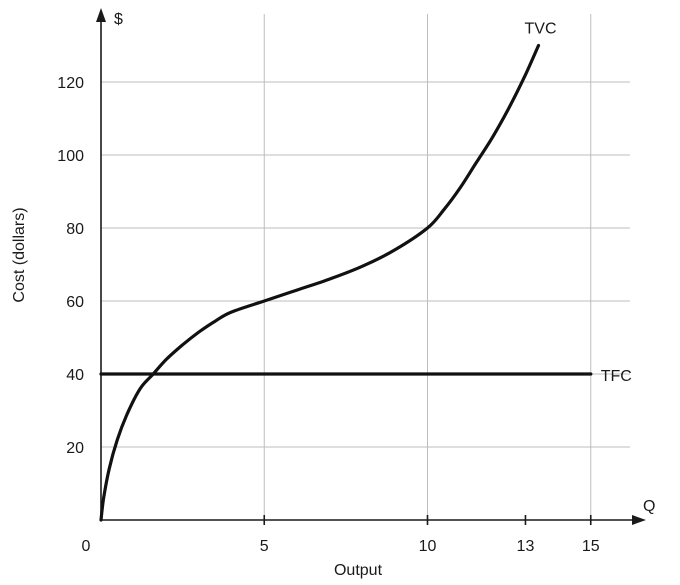  Describe the element at coordinates (75, 229) in the screenshot. I see `y-tick-label: 80` at that location.